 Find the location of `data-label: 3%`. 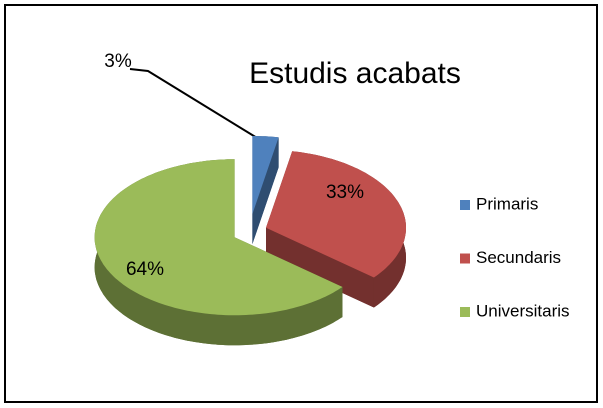

data-label: 3% is located at coordinates (118, 61).